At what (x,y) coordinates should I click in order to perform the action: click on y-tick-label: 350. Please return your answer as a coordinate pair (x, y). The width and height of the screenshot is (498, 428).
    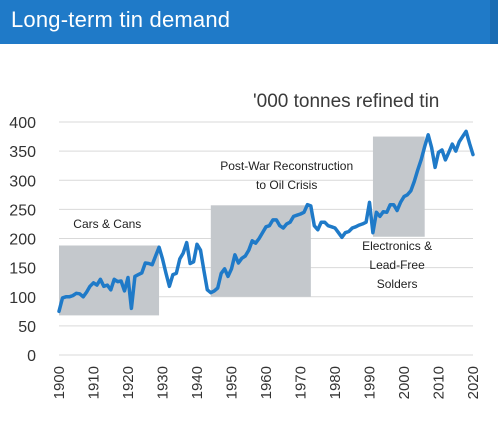
    Looking at the image, I should click on (22, 152).